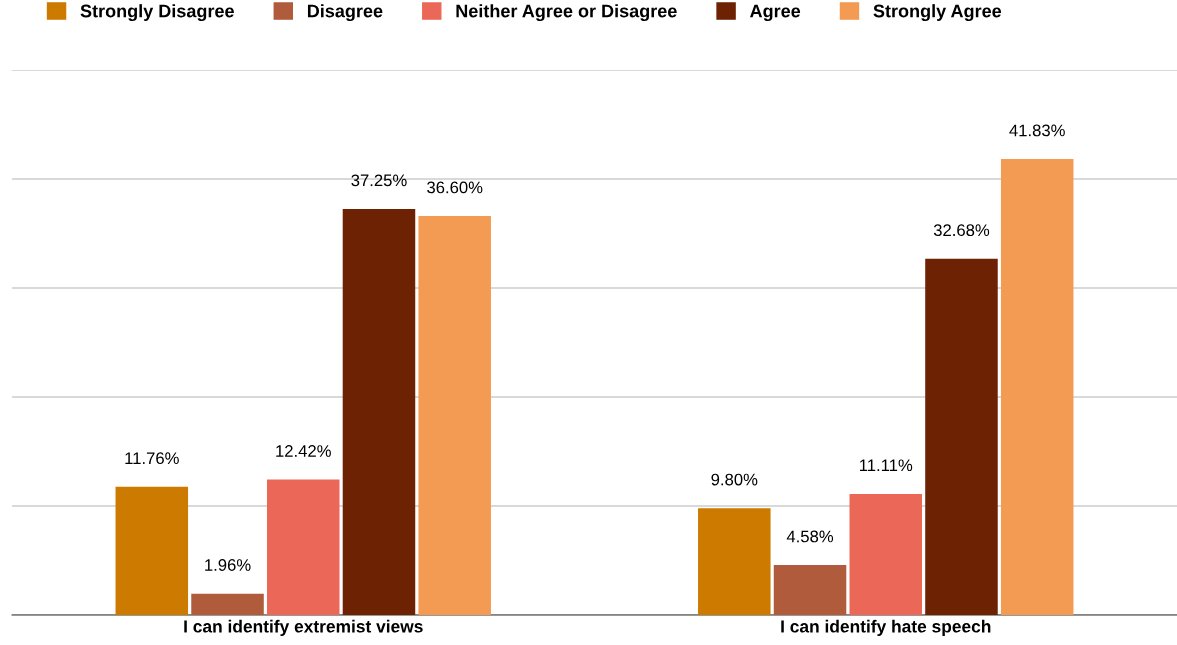 This screenshot has height=645, width=1177. What do you see at coordinates (228, 565) in the screenshot?
I see `data-label: 1.96%` at bounding box center [228, 565].